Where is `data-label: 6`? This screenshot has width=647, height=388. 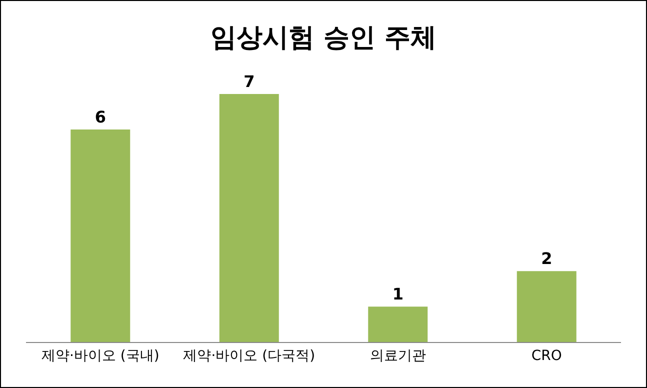
data-label: 6 is located at coordinates (100, 116).